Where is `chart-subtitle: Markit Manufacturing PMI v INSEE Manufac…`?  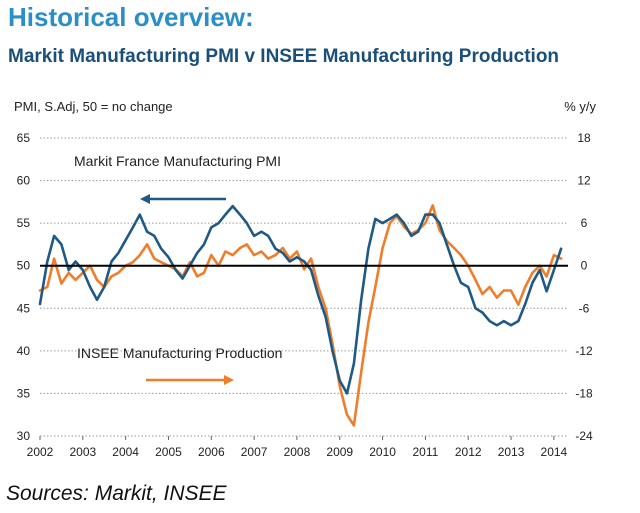
chart-subtitle: Markit Manufacturing PMI v INSEE Manufac… is located at coordinates (284, 56).